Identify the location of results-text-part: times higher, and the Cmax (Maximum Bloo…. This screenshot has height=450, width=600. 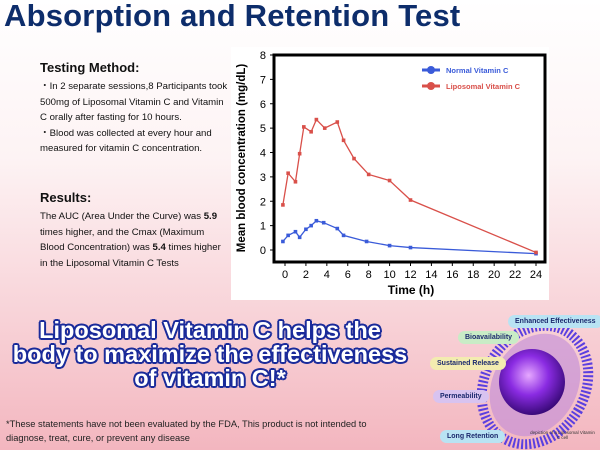
(122, 240).